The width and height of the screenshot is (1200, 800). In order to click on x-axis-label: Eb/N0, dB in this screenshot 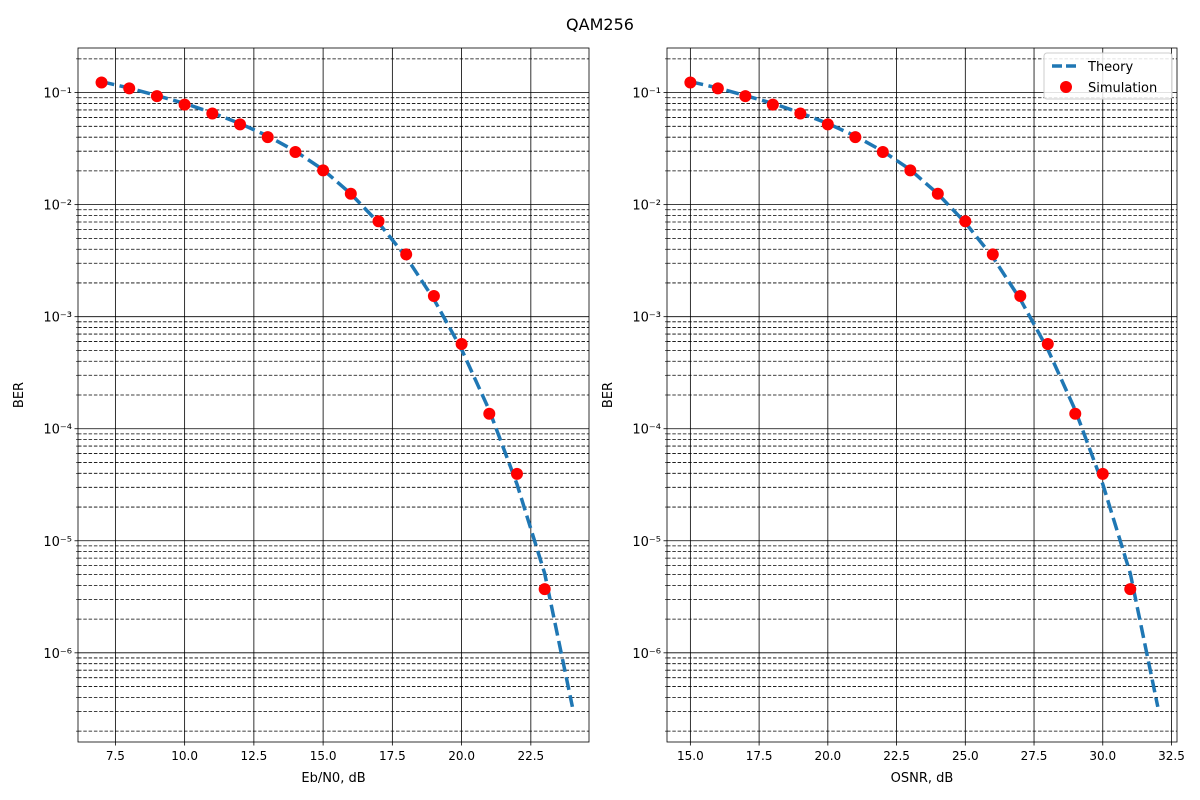, I will do `click(333, 778)`.